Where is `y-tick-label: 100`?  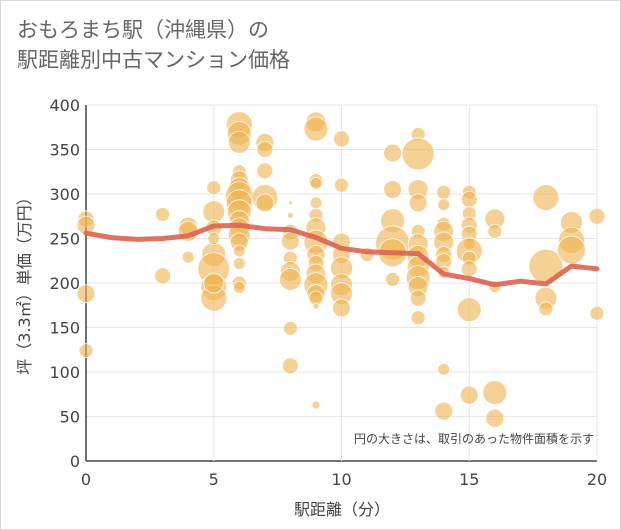 y-tick-label: 100 is located at coordinates (64, 372).